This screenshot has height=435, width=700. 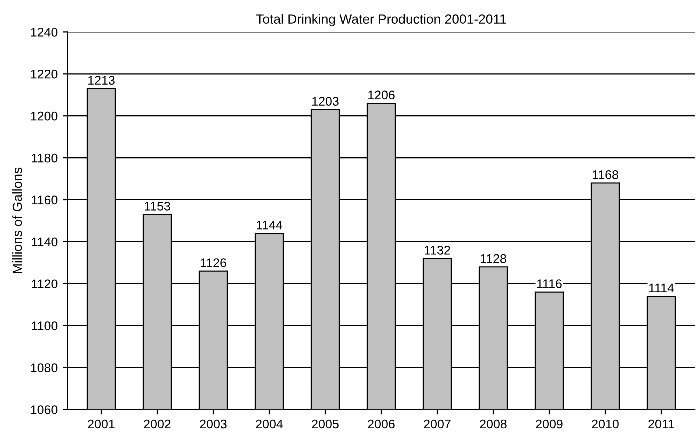 What do you see at coordinates (661, 288) in the screenshot?
I see `data-label: 1114` at bounding box center [661, 288].